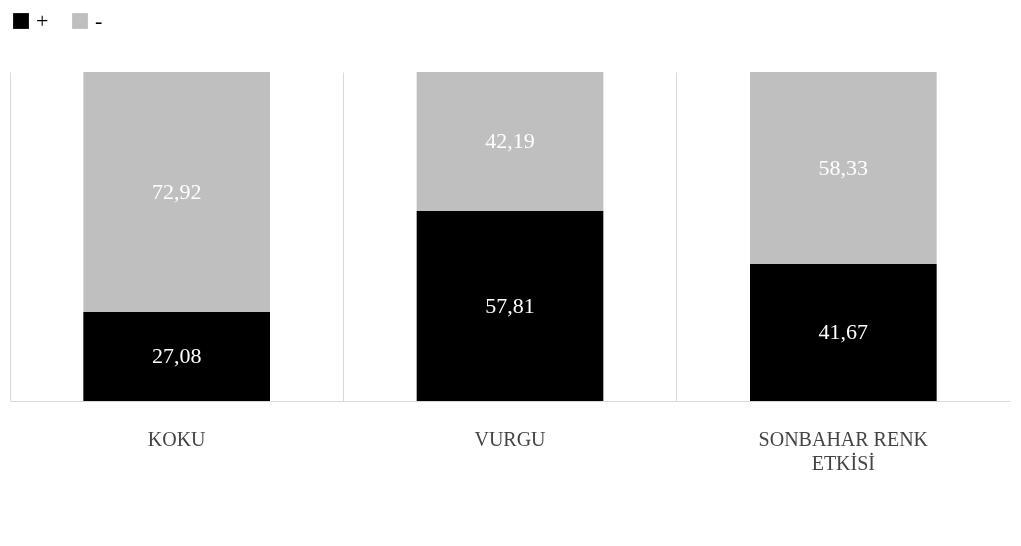 This screenshot has width=1021, height=546. I want to click on data-label: 57,81, so click(510, 305).